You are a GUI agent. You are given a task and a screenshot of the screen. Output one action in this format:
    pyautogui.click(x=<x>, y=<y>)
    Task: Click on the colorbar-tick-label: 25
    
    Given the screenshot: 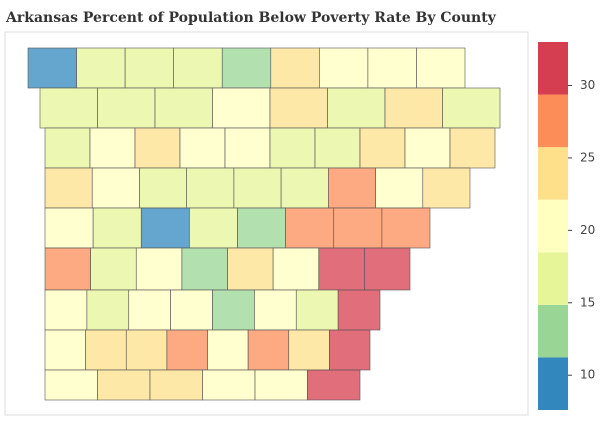 What is the action you would take?
    pyautogui.click(x=587, y=157)
    